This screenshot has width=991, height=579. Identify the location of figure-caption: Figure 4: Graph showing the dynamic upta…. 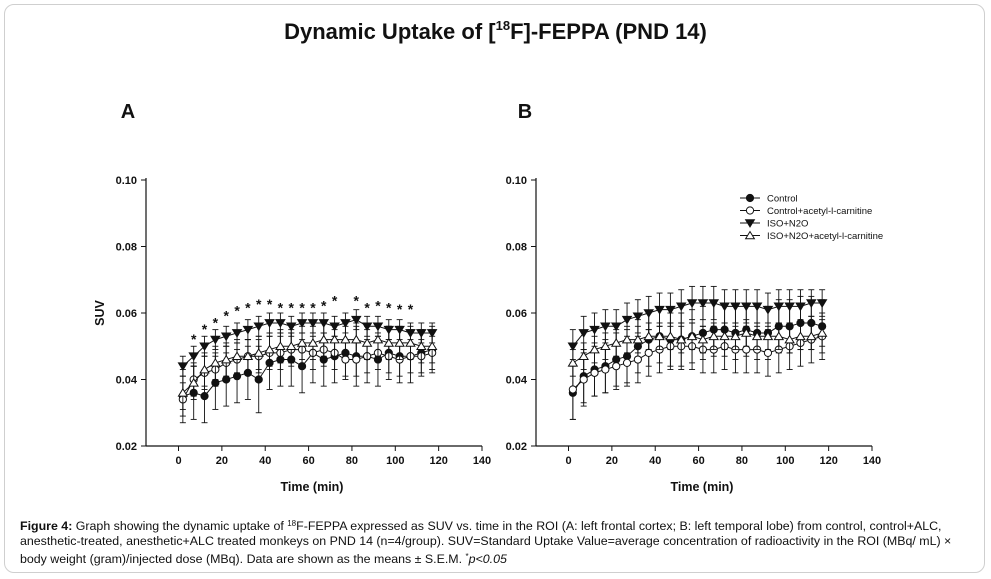
(486, 542).